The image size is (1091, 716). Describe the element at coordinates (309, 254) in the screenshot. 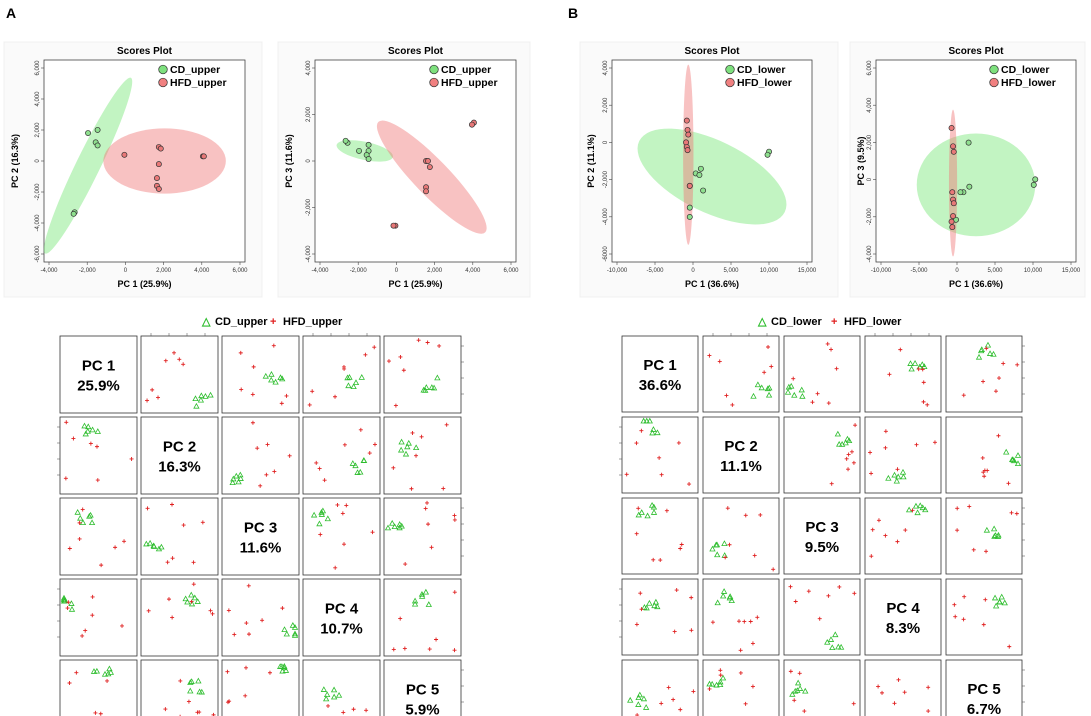

I see `y-tick-label: -4,000` at that location.